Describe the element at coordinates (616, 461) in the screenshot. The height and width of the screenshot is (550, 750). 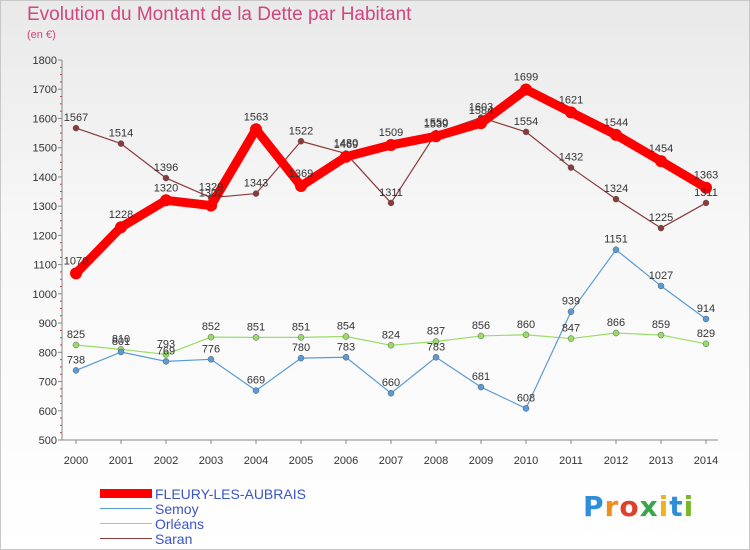
I see `x-tick-label: 2012` at that location.